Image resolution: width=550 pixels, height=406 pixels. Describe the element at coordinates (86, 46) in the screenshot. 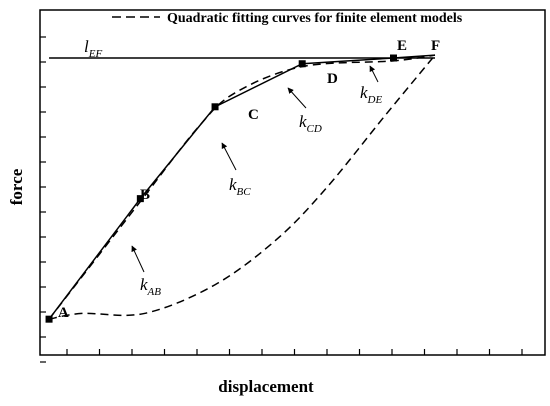

I see `reference-line-symbol: l` at that location.